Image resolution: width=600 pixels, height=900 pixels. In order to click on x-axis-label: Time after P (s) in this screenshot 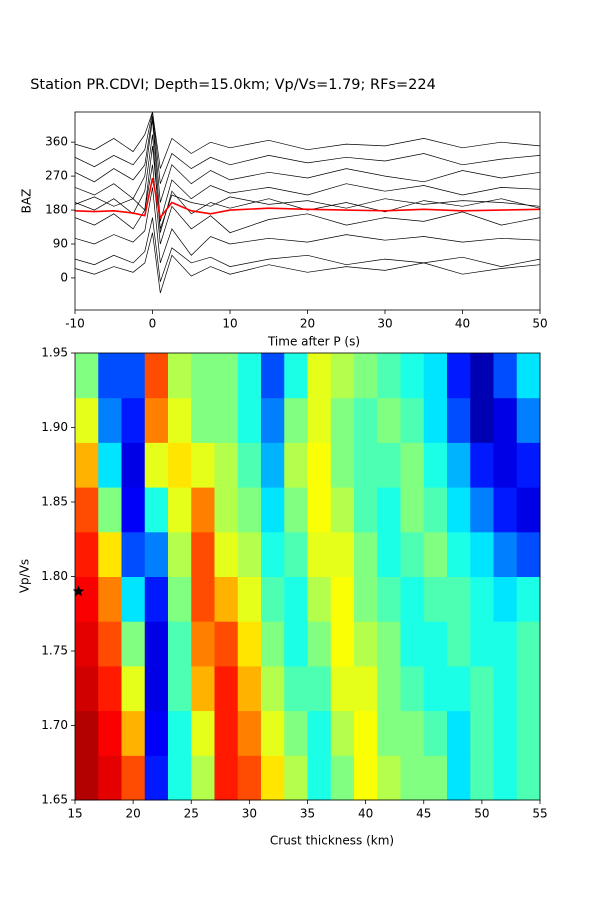, I will do `click(313, 342)`.